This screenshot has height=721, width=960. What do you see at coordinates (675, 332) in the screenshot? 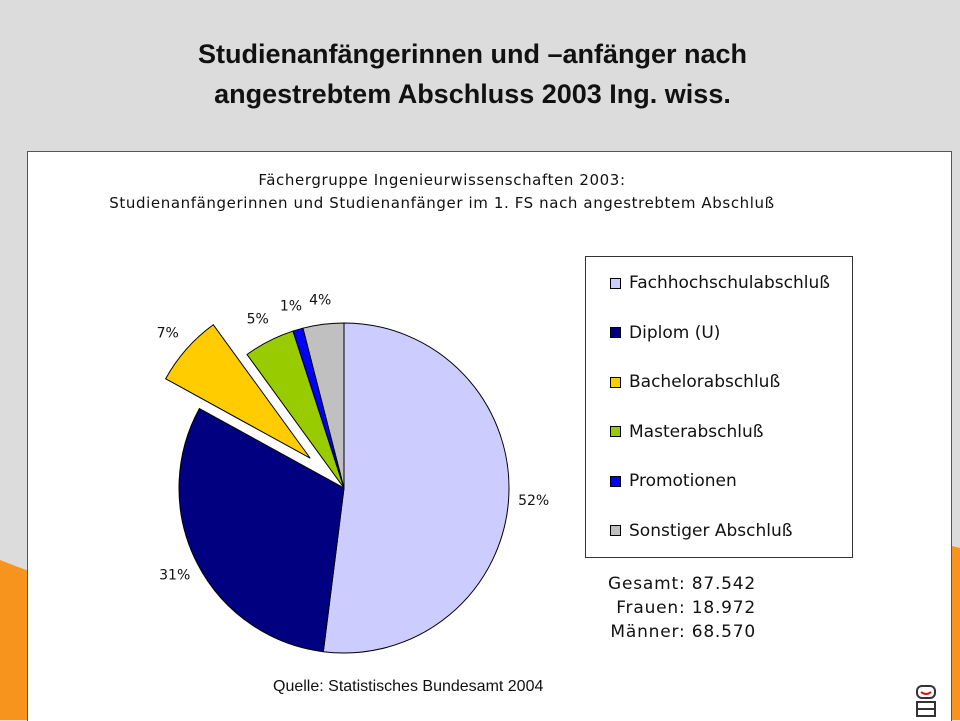
I see `legend-label-1: Diplom (U)` at bounding box center [675, 332].